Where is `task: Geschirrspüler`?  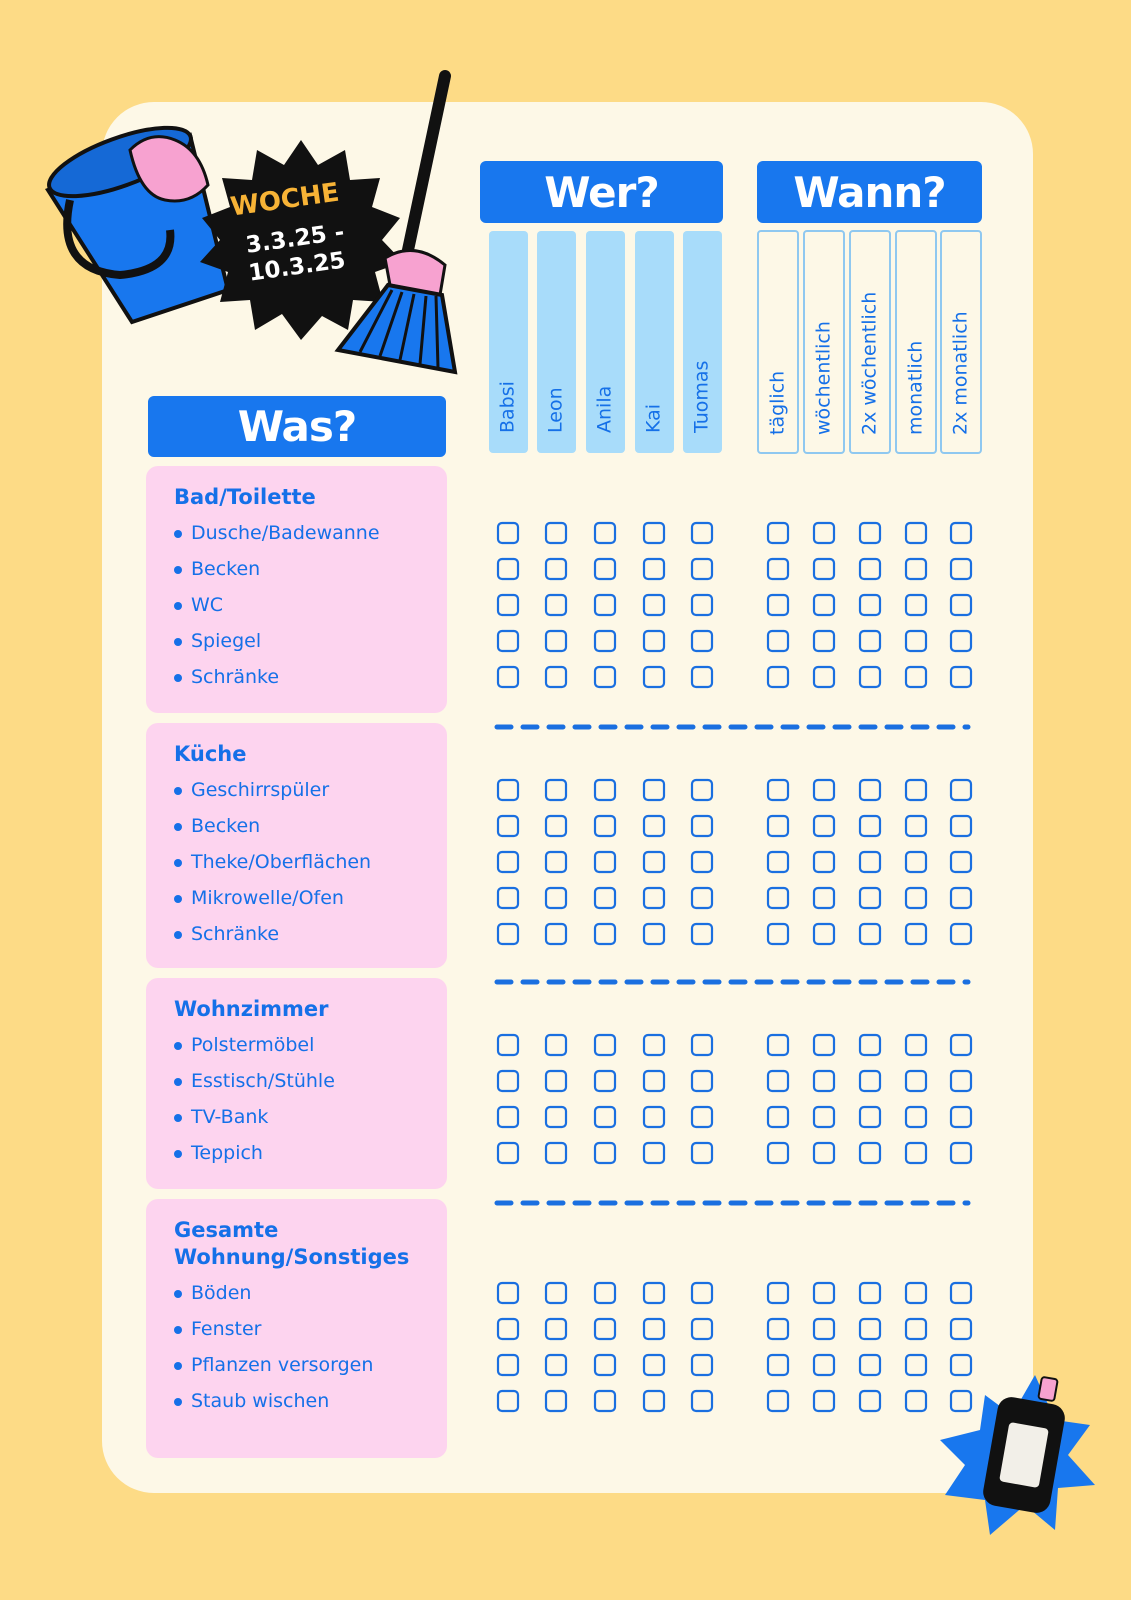
task: Geschirrspüler is located at coordinates (251, 790).